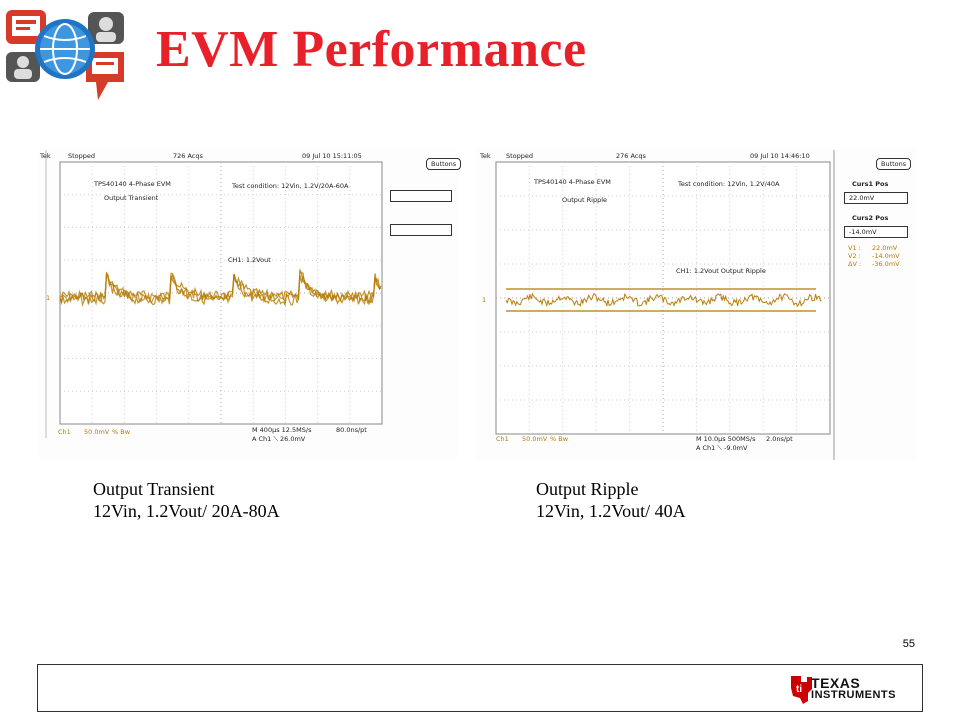  I want to click on ti-line2: INSTRUMENTS, so click(853, 695).